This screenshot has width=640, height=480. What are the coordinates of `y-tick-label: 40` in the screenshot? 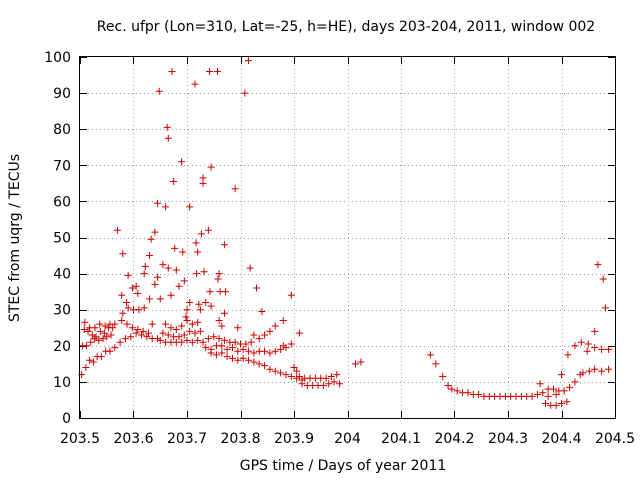 It's located at (62, 275).